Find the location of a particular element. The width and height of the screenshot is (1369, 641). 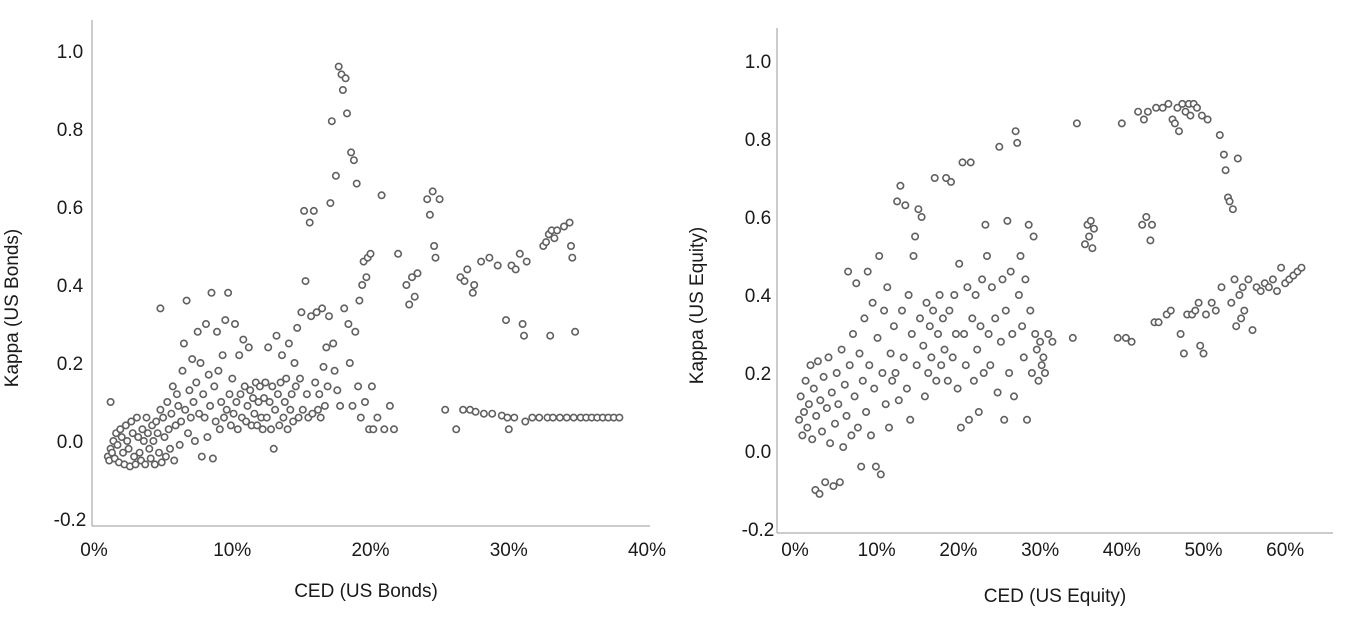

y-tick-label: -0.2 is located at coordinates (758, 530).